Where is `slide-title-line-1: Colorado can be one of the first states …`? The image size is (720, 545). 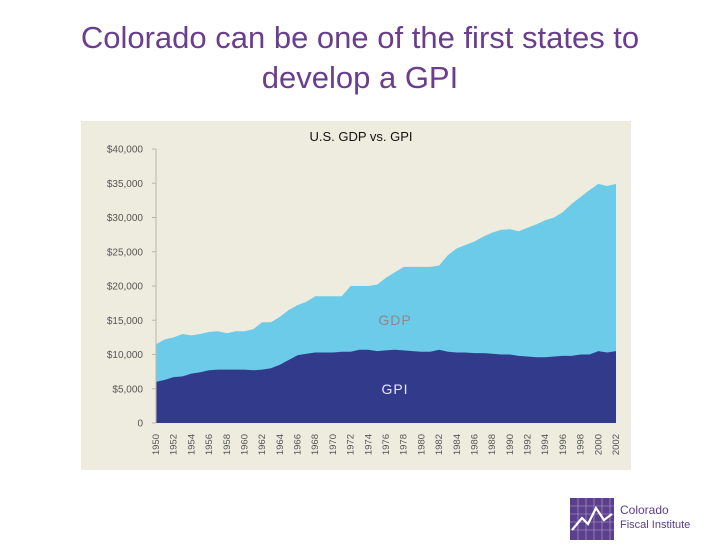 slide-title-line-1: Colorado can be one of the first states … is located at coordinates (360, 37).